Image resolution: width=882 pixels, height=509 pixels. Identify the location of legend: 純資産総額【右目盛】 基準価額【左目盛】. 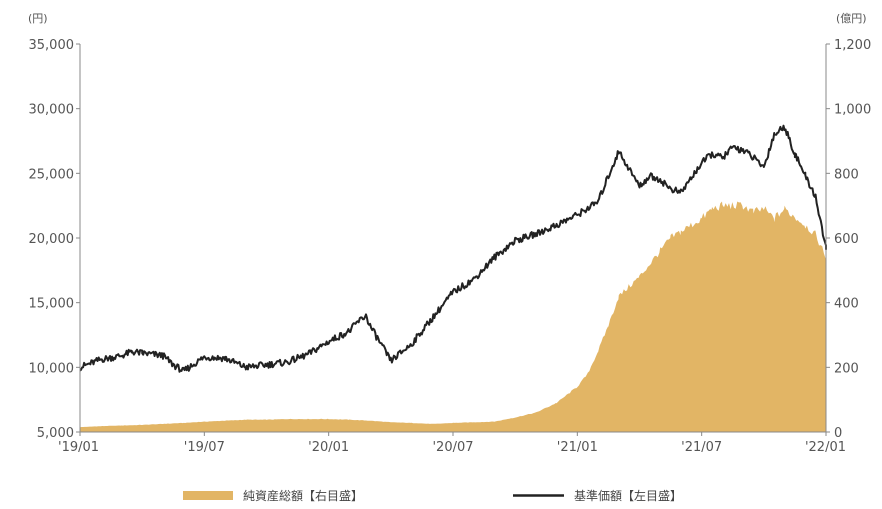
(432, 495).